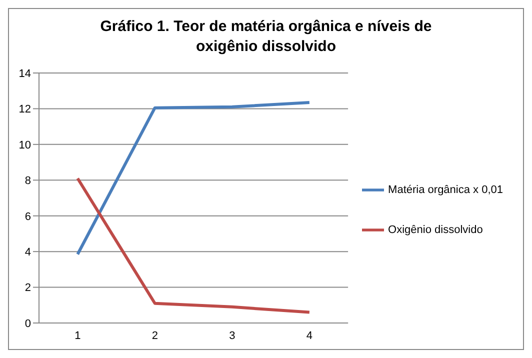 This screenshot has height=358, width=532. I want to click on y-tick-label: 2, so click(27, 288).